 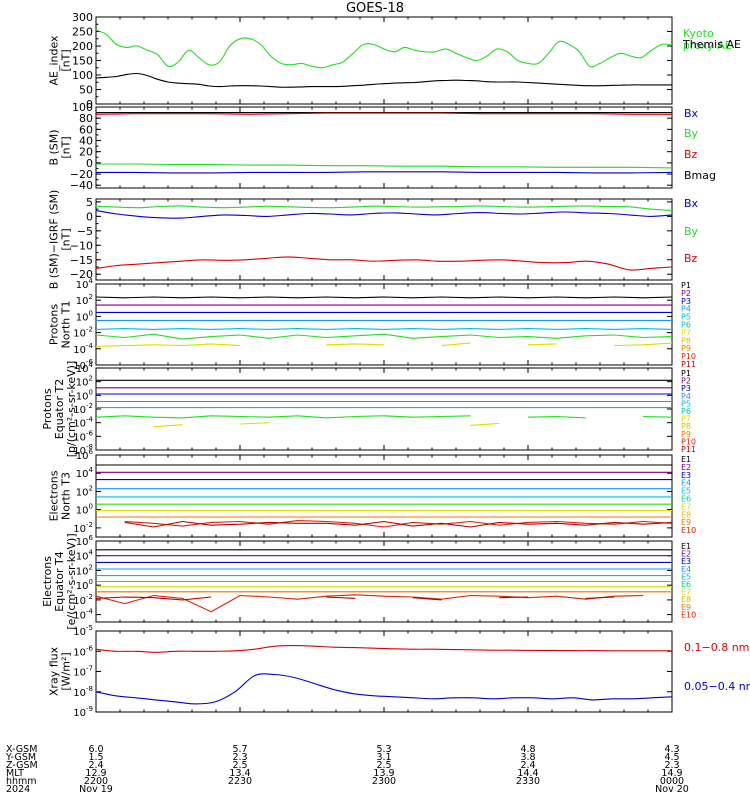 What do you see at coordinates (686, 483) in the screenshot?
I see `legend-label: E4` at bounding box center [686, 483].